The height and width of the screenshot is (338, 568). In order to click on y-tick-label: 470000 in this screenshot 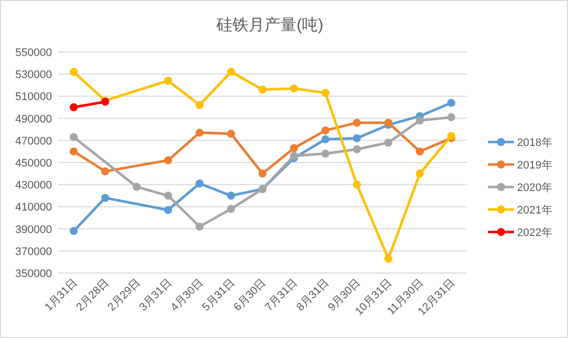, I will do `click(33, 141)`.